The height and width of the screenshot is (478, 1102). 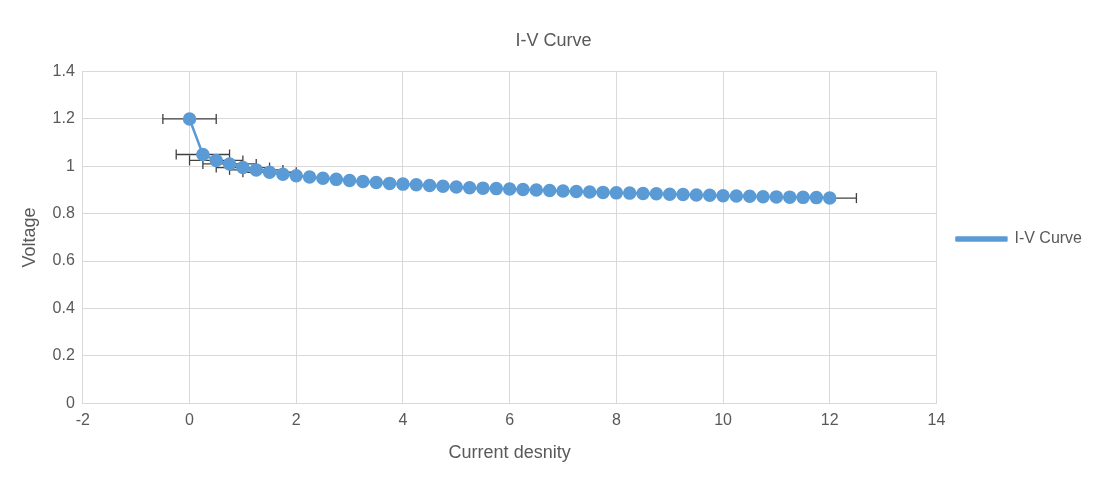 I want to click on x-tick-label: 14, so click(x=936, y=420).